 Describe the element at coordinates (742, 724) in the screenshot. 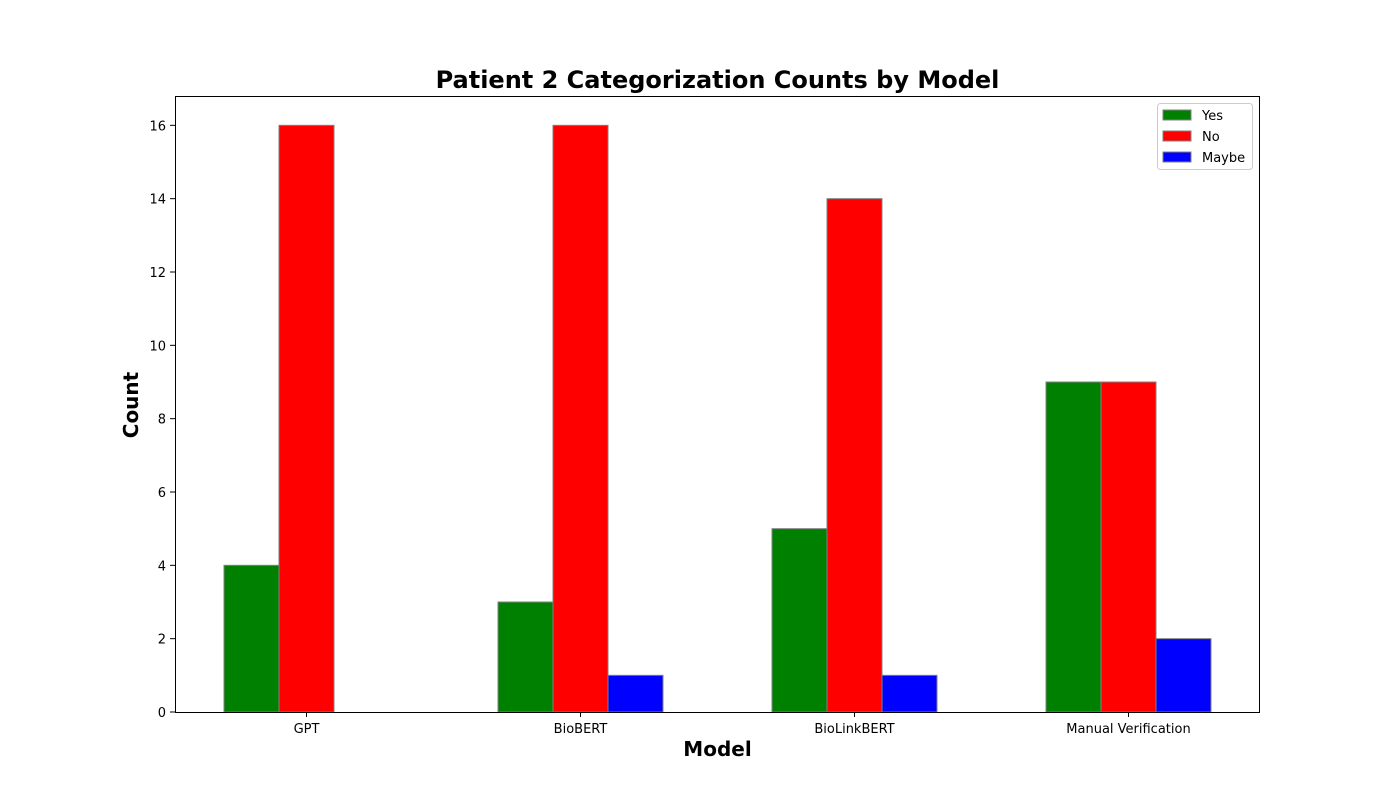

I see `x-axis: GPT BioBERT BioLinkBERT Manual Verification` at that location.